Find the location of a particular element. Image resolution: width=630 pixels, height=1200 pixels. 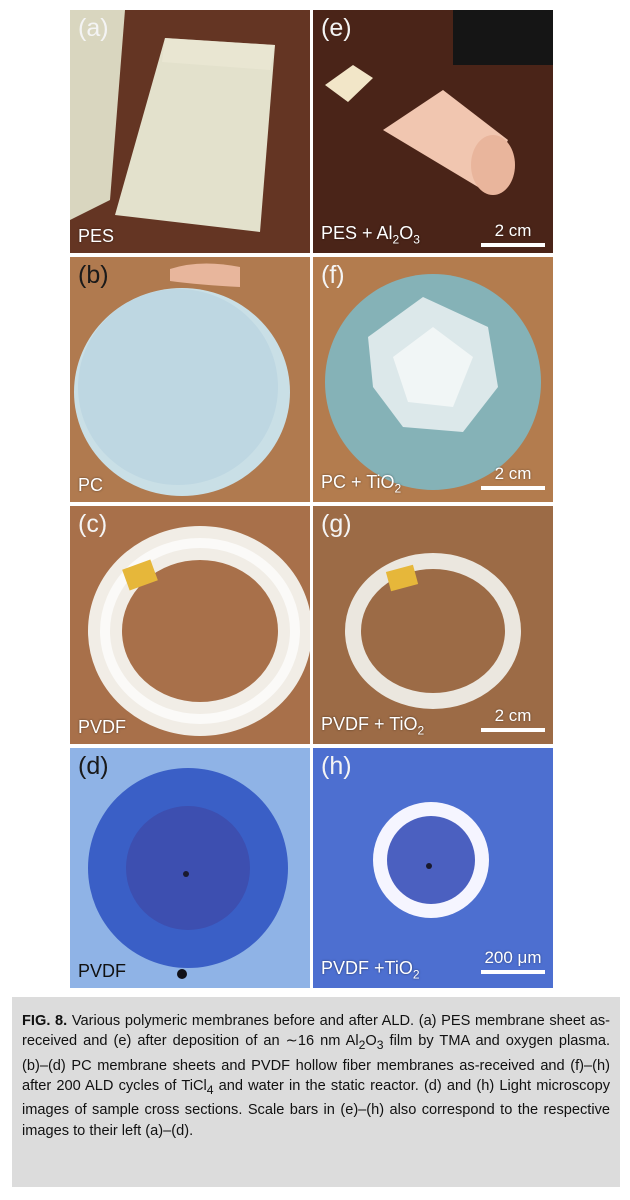

coated-pvdf-fiber-image is located at coordinates (433, 625).